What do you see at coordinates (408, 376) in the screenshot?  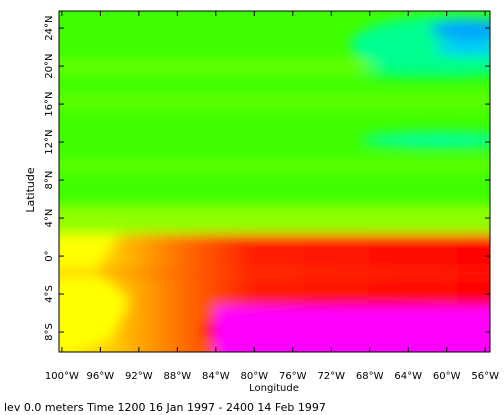 I see `x-tick-label: 64°W` at bounding box center [408, 376].